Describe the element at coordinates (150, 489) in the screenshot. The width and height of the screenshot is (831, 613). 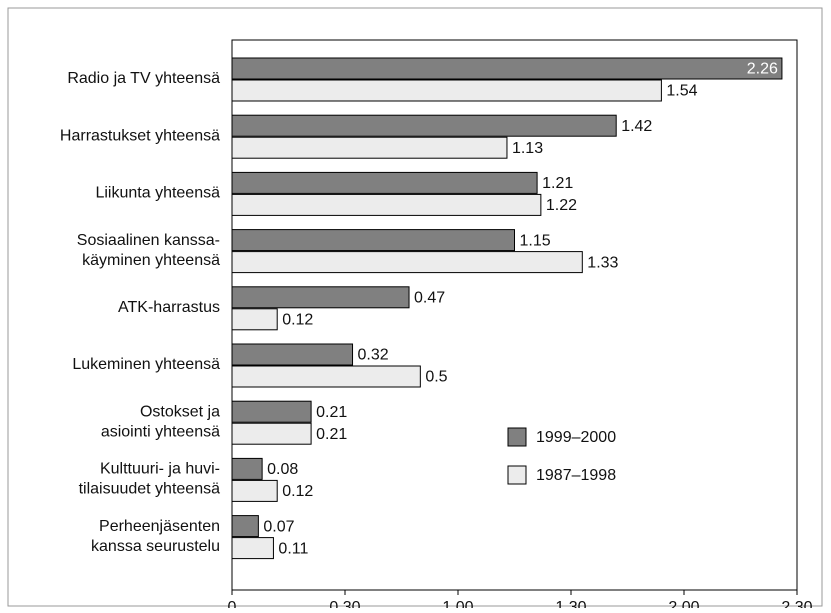
I see `category-label: tilaisuudet yhteensä` at that location.